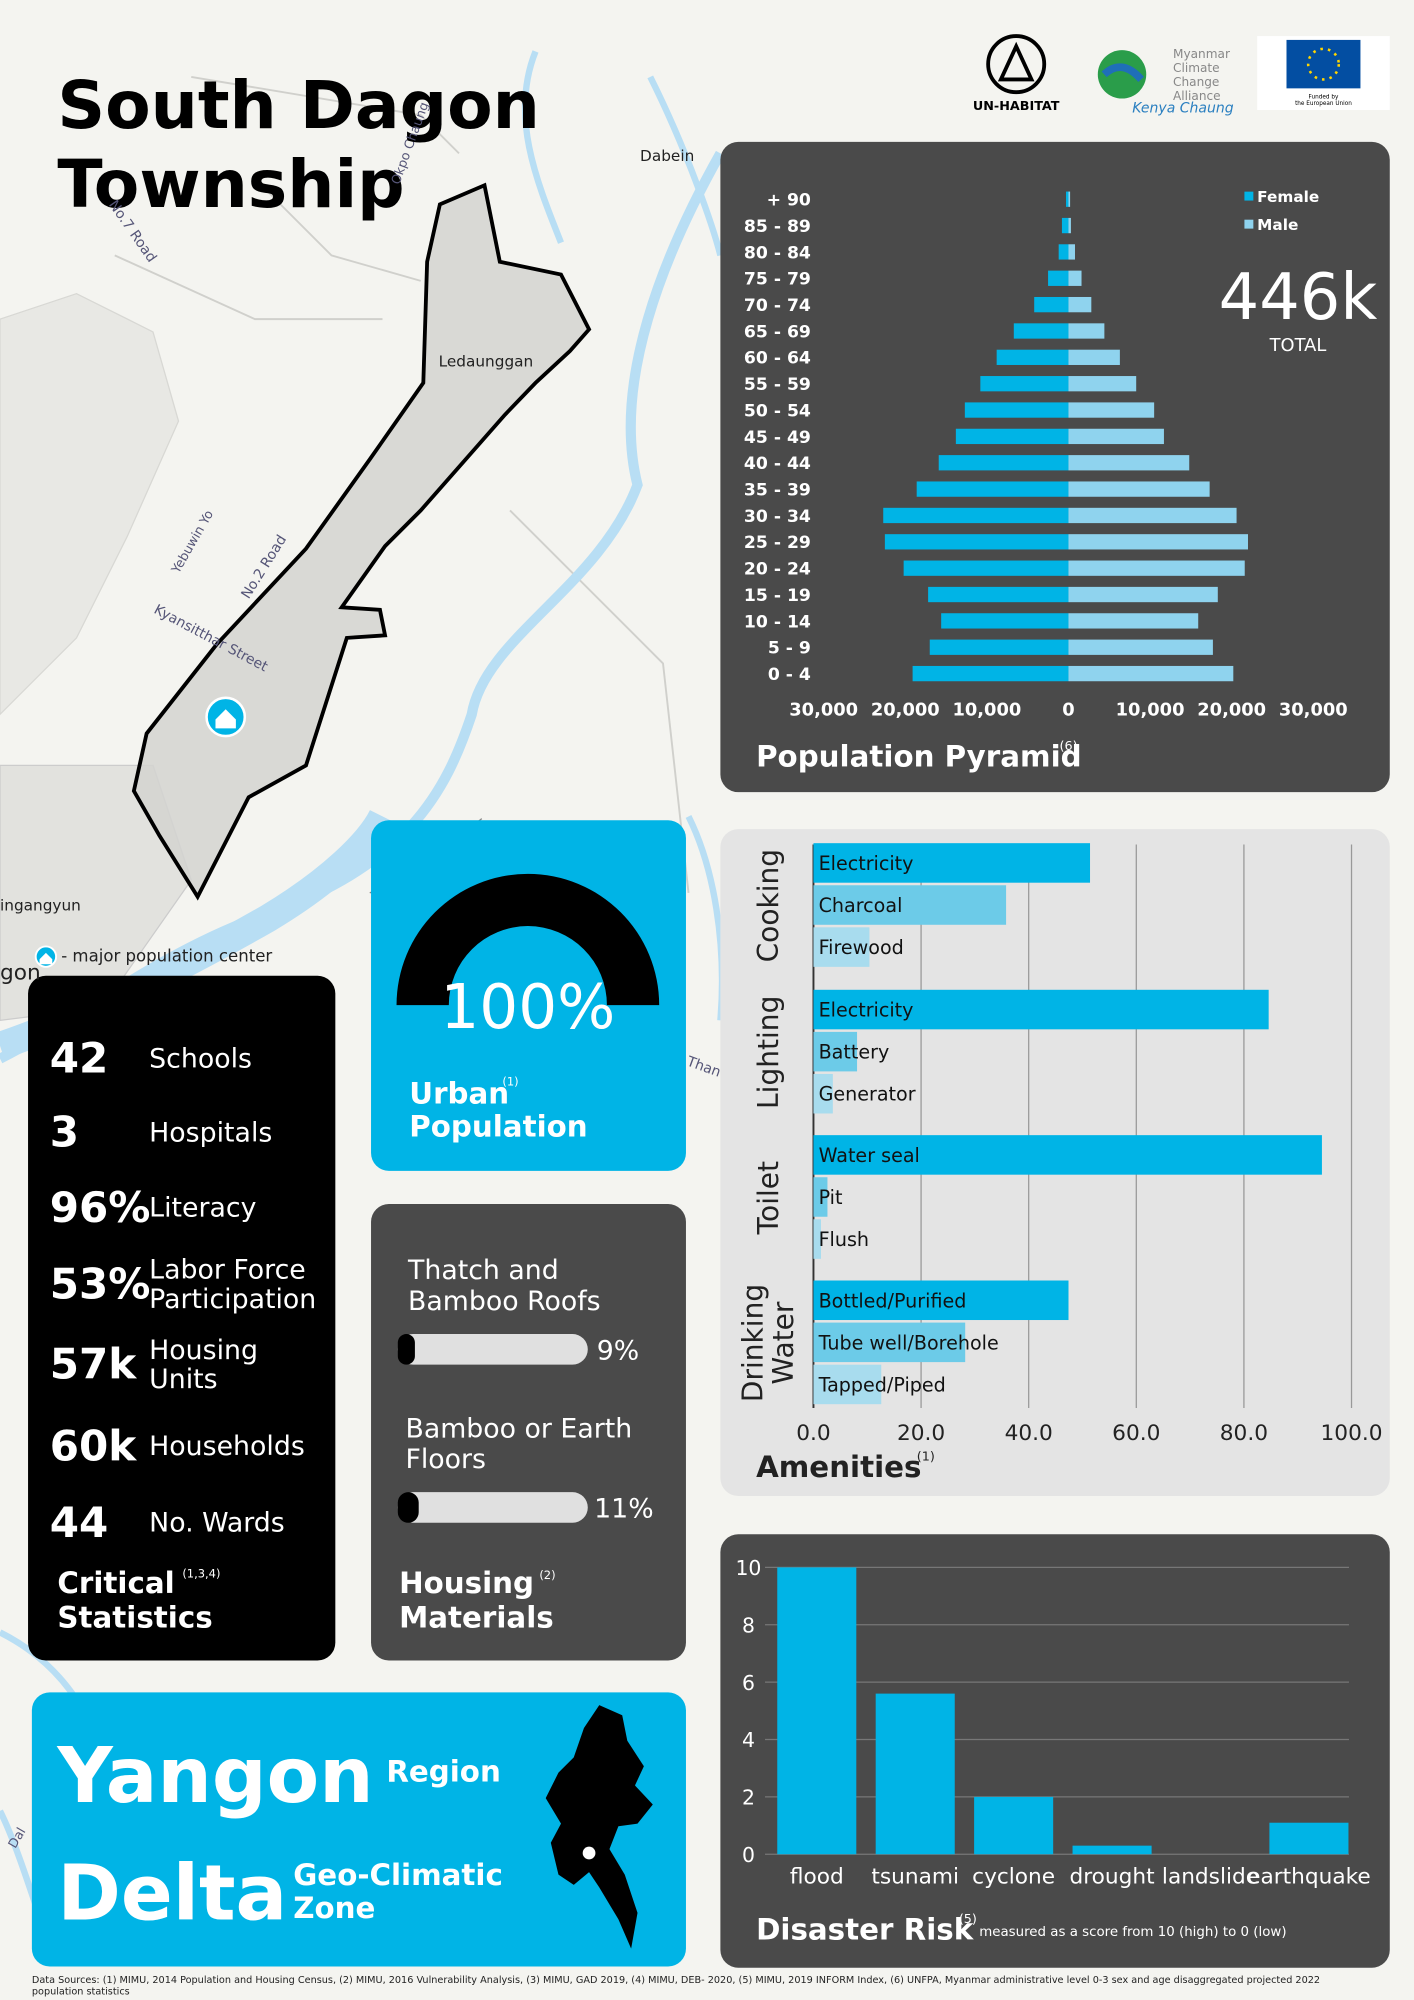 This screenshot has width=1414, height=2000. I want to click on footnote-ref: (1,3,4), so click(201, 1574).